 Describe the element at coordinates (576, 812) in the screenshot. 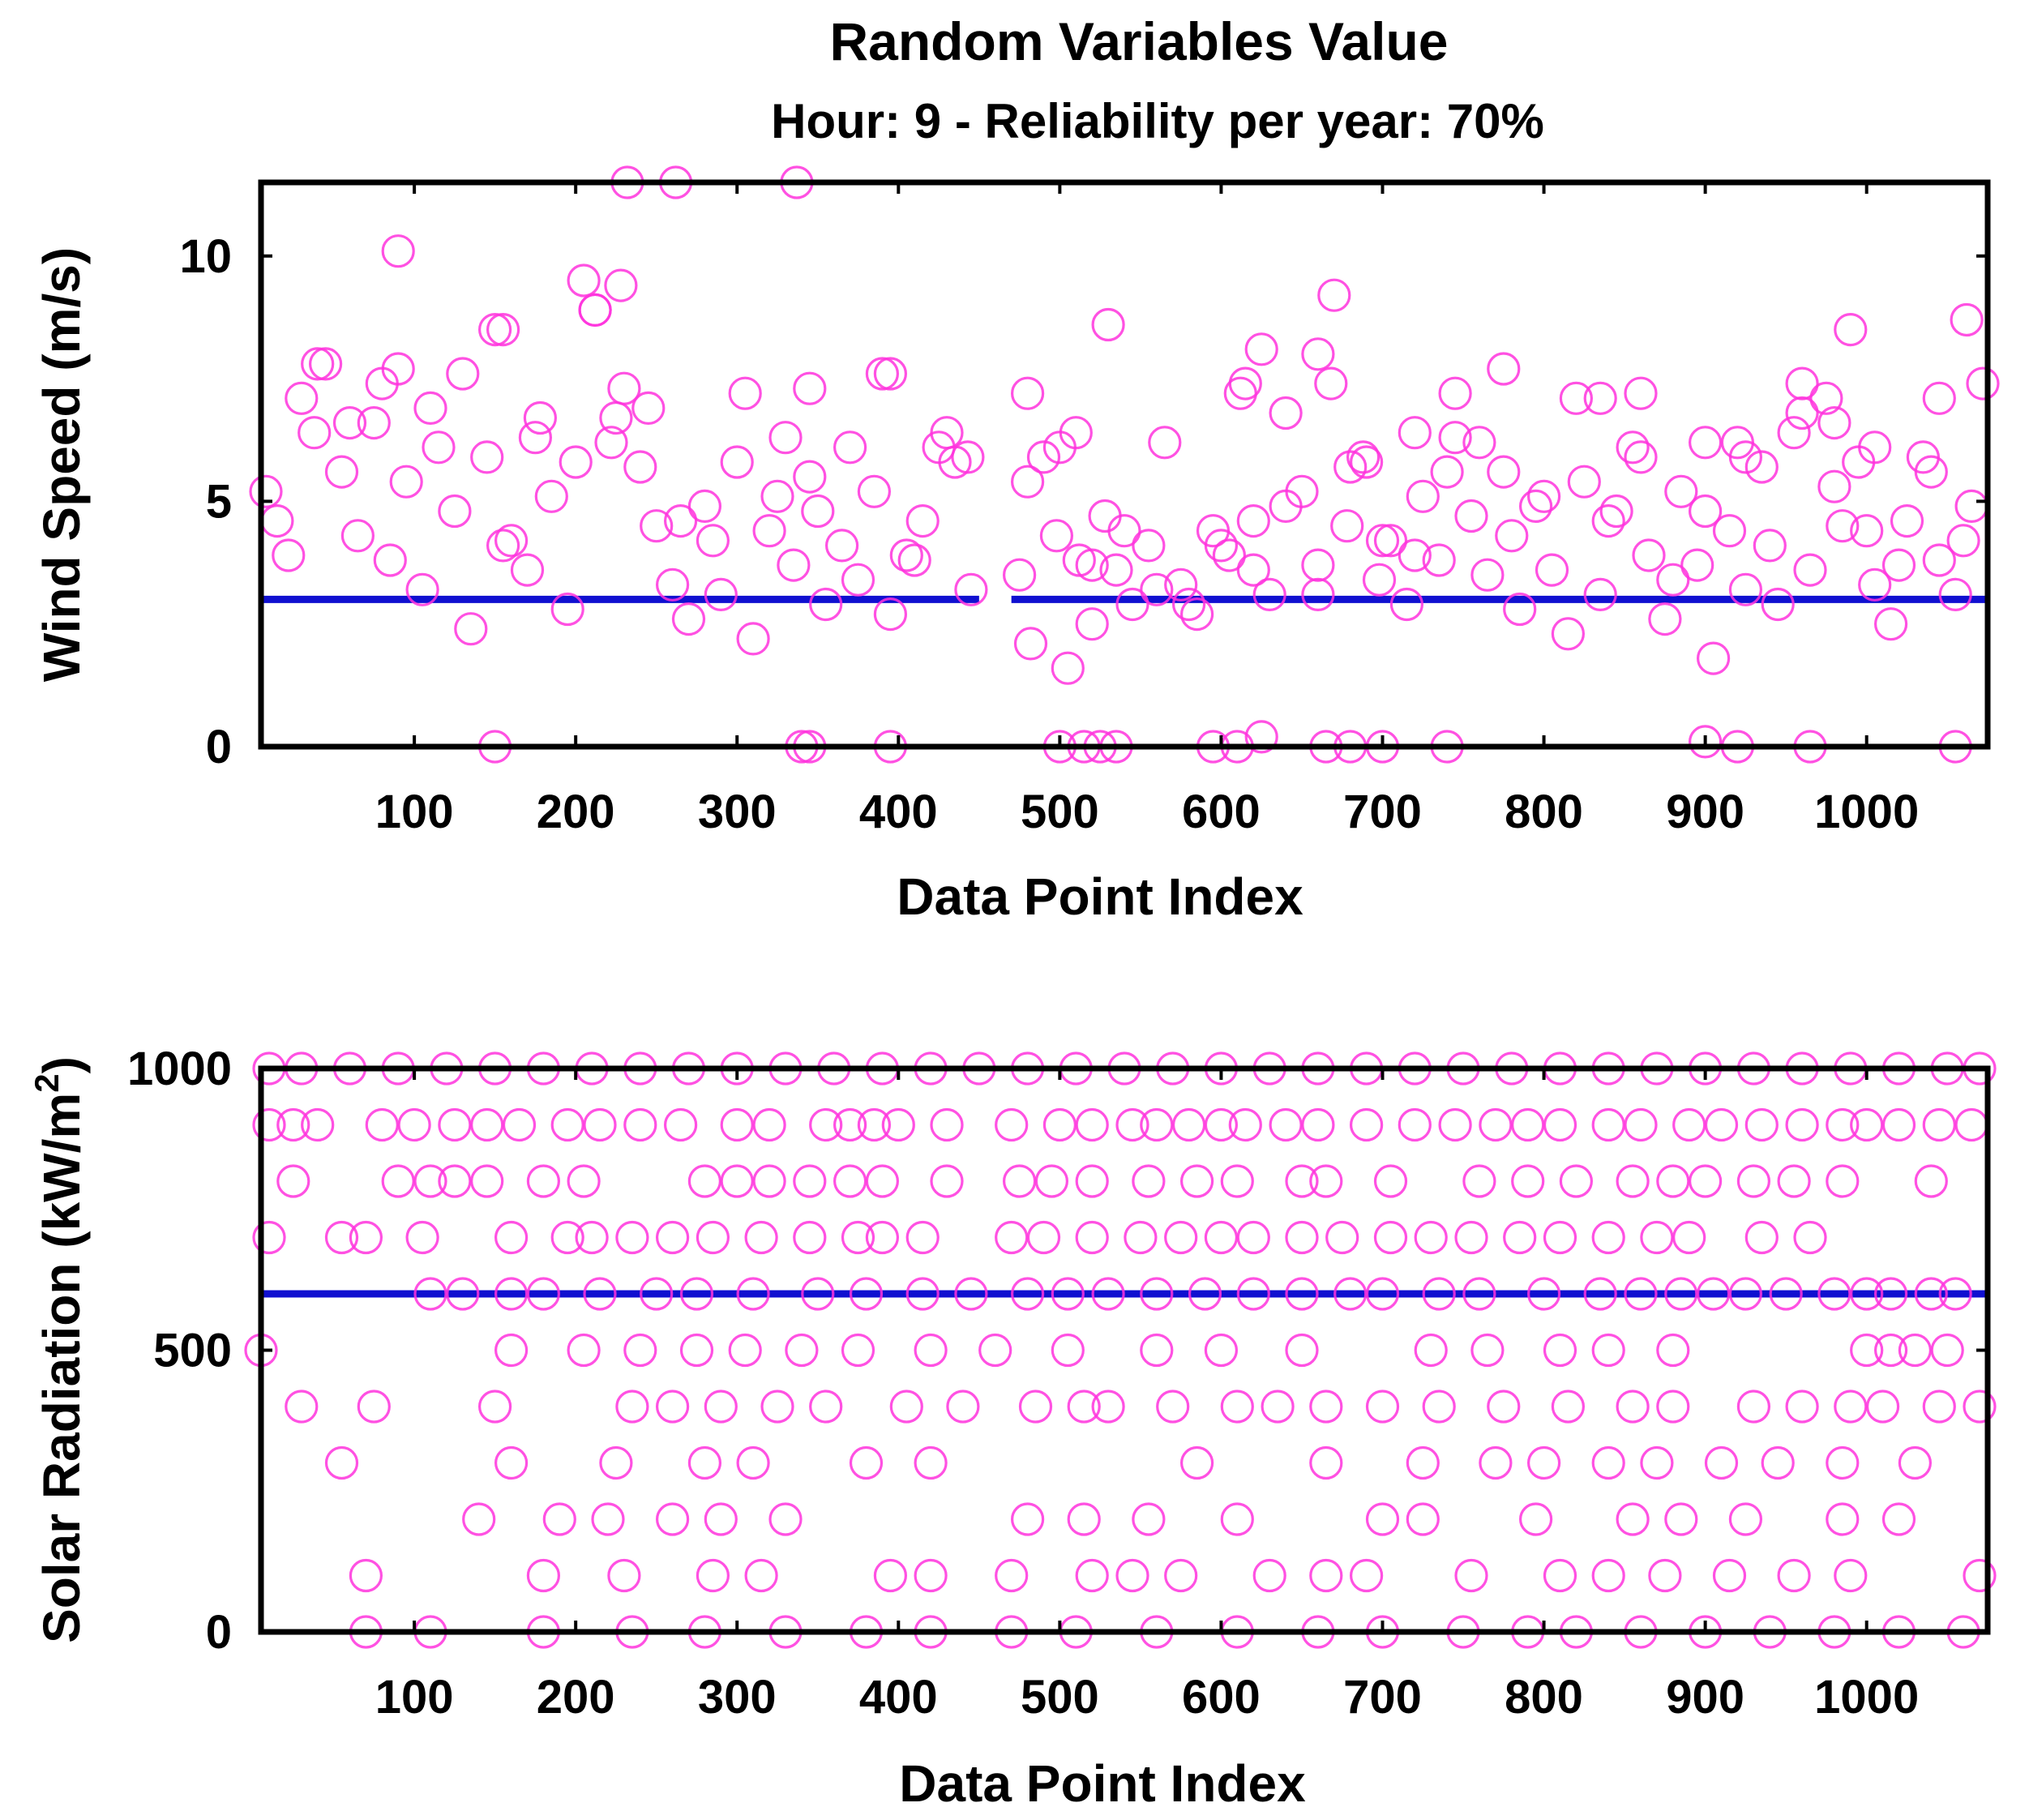

I see `wind-speed-x-tick-label: 200` at that location.